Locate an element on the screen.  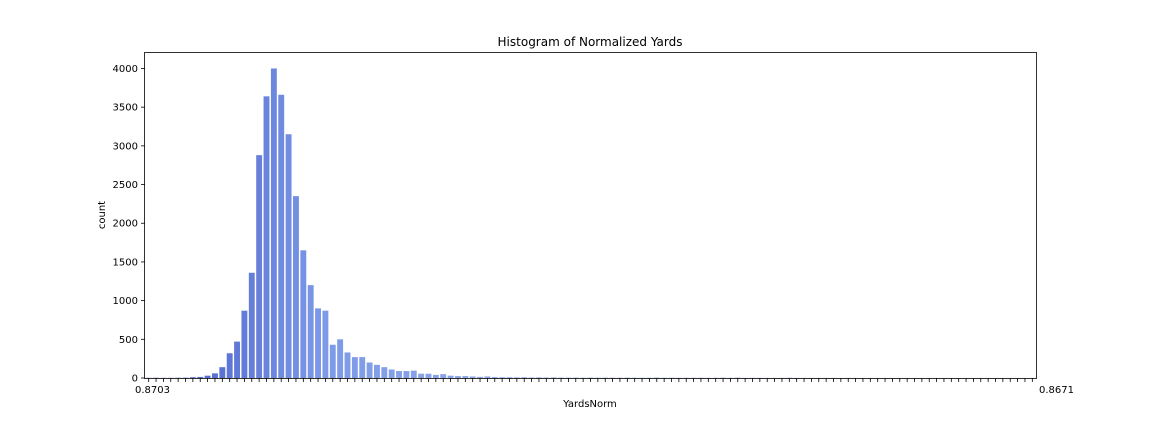
y-tick-label: 1000 is located at coordinates (125, 301).